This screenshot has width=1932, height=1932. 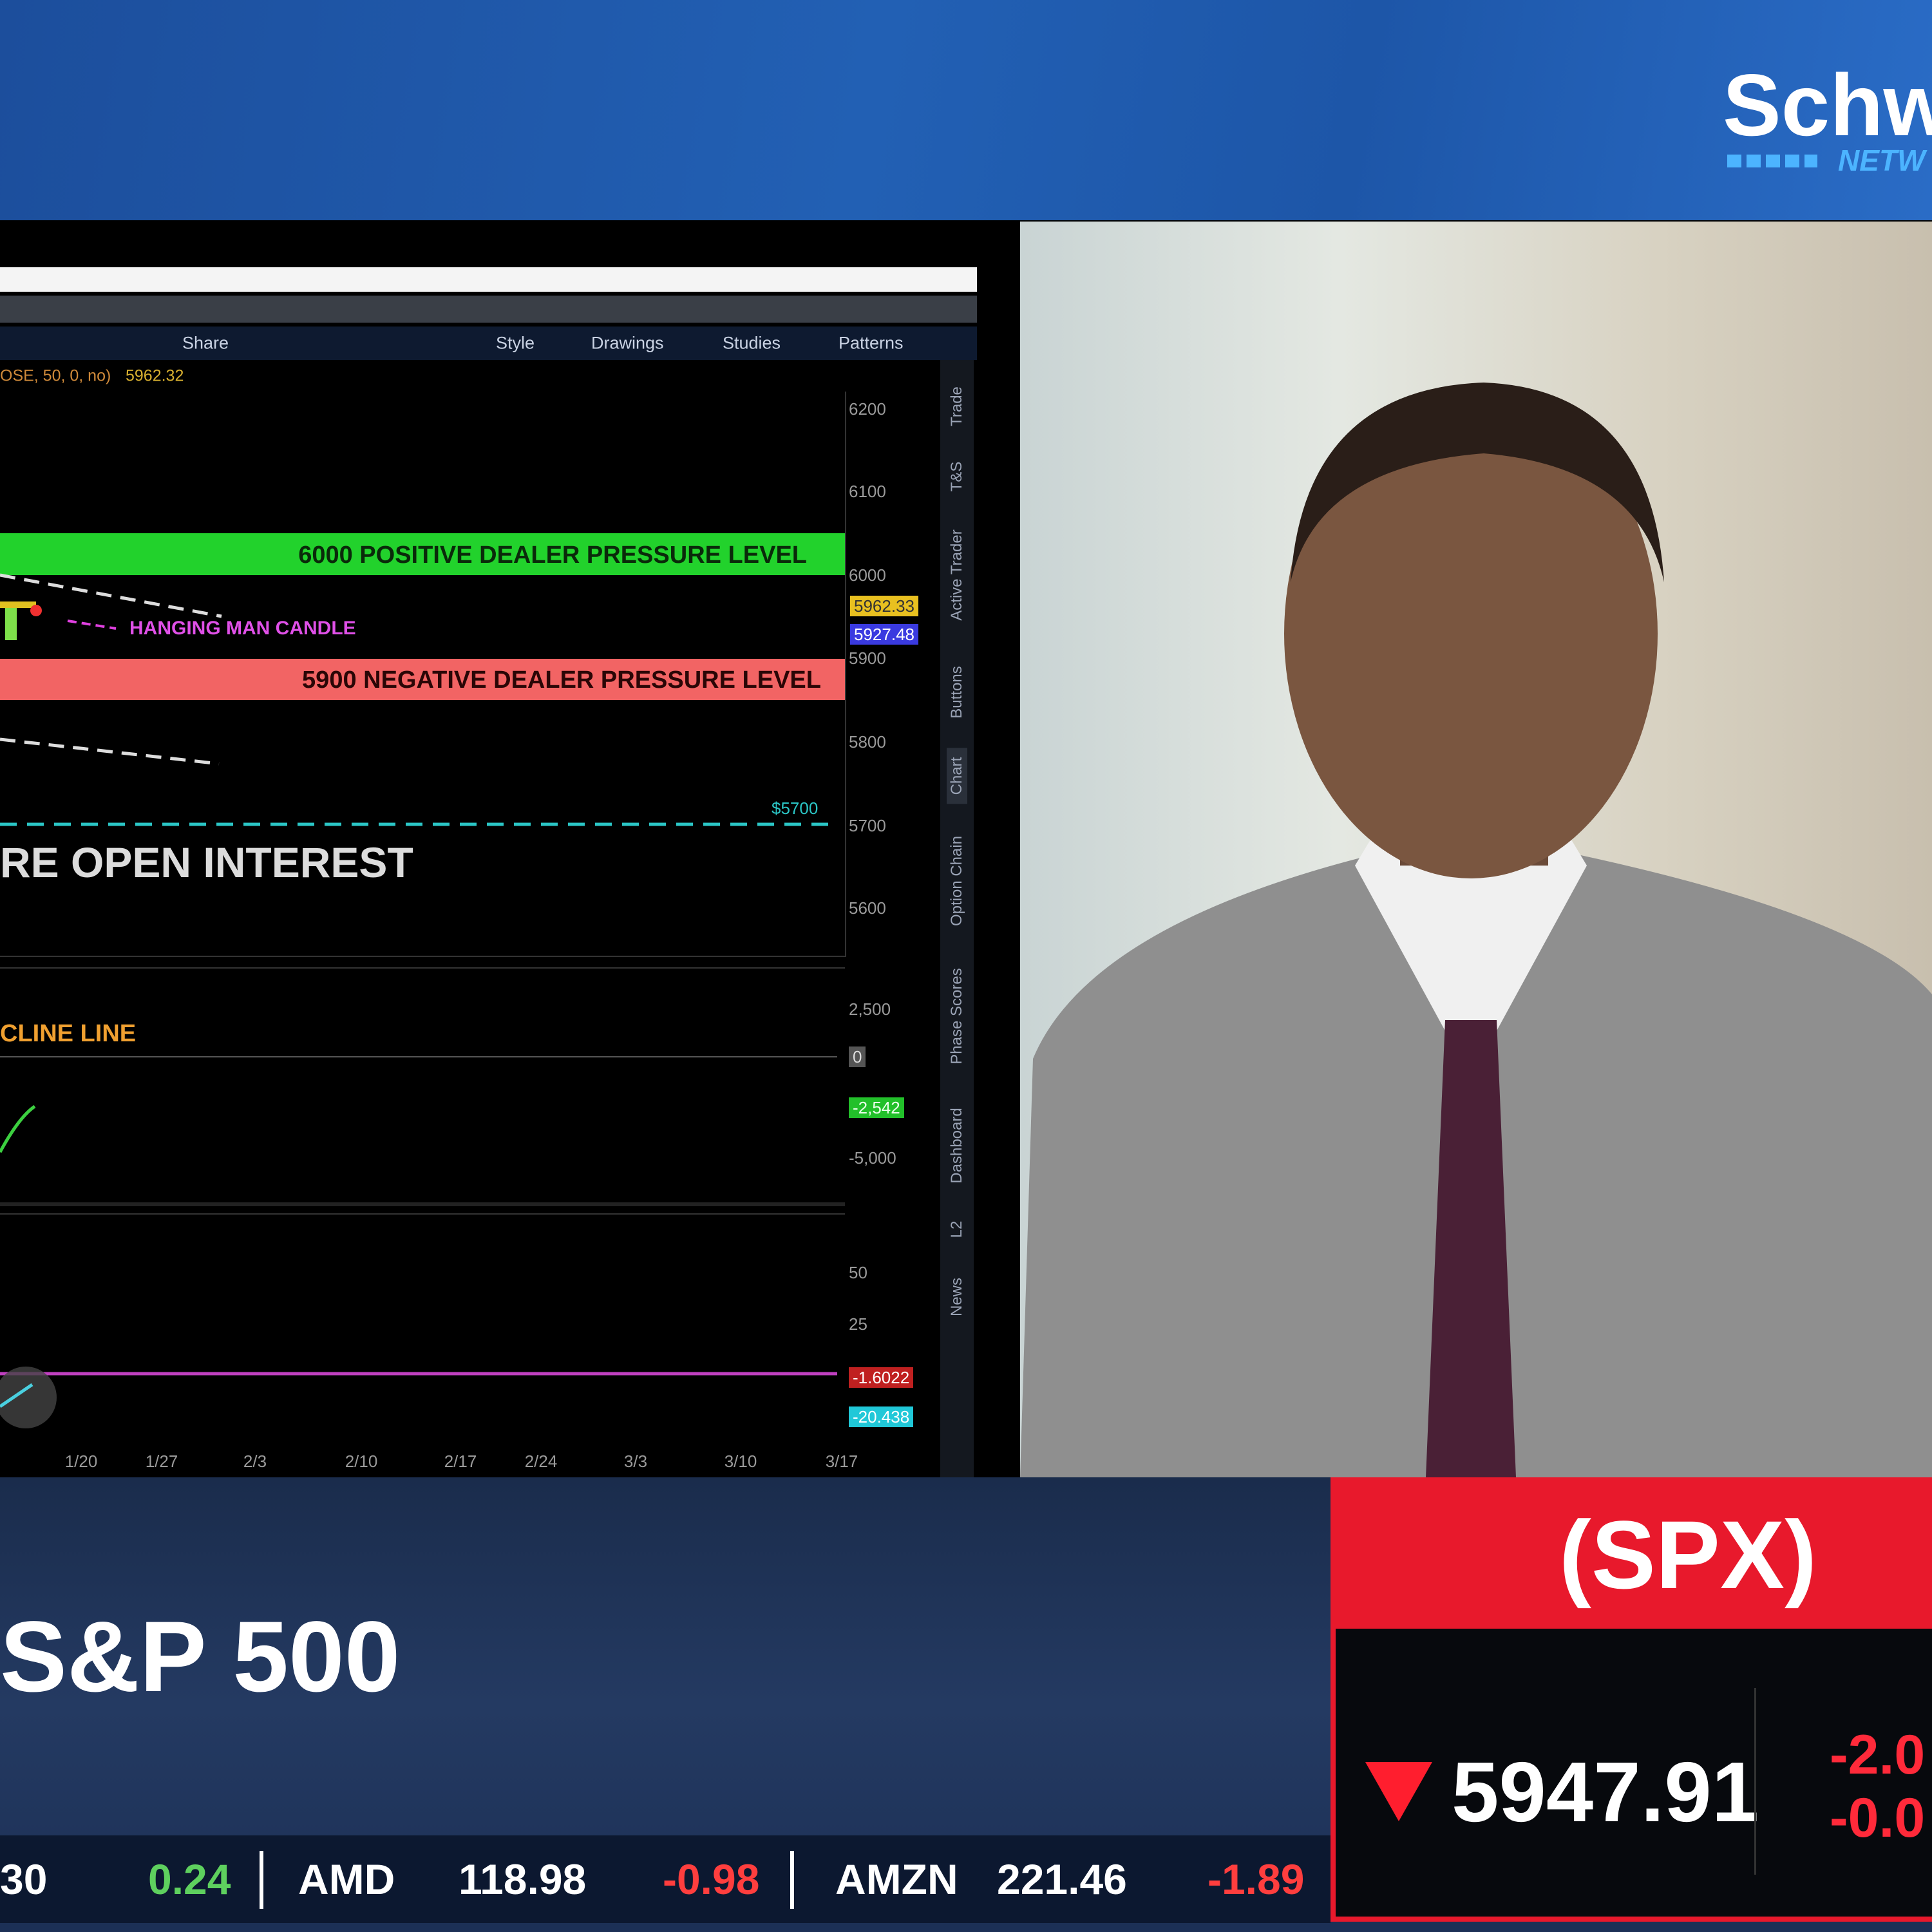 What do you see at coordinates (956, 881) in the screenshot?
I see `side-tab: Option Chain` at bounding box center [956, 881].